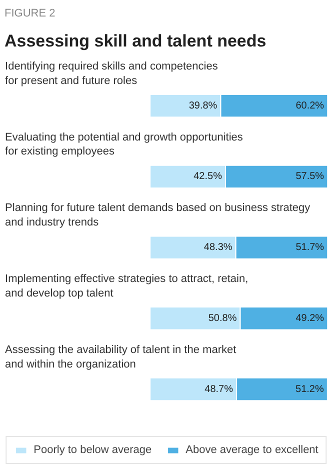  What do you see at coordinates (124, 144) in the screenshot?
I see `y-tick-label: Evaluating the potential and growth opportunities for existing employees` at bounding box center [124, 144].